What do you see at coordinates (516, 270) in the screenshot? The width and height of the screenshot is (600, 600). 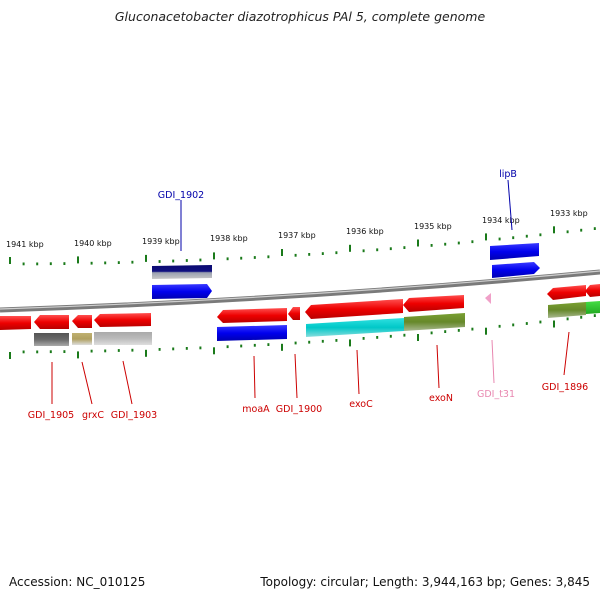 I see `gene-lipb-arrow` at bounding box center [516, 270].